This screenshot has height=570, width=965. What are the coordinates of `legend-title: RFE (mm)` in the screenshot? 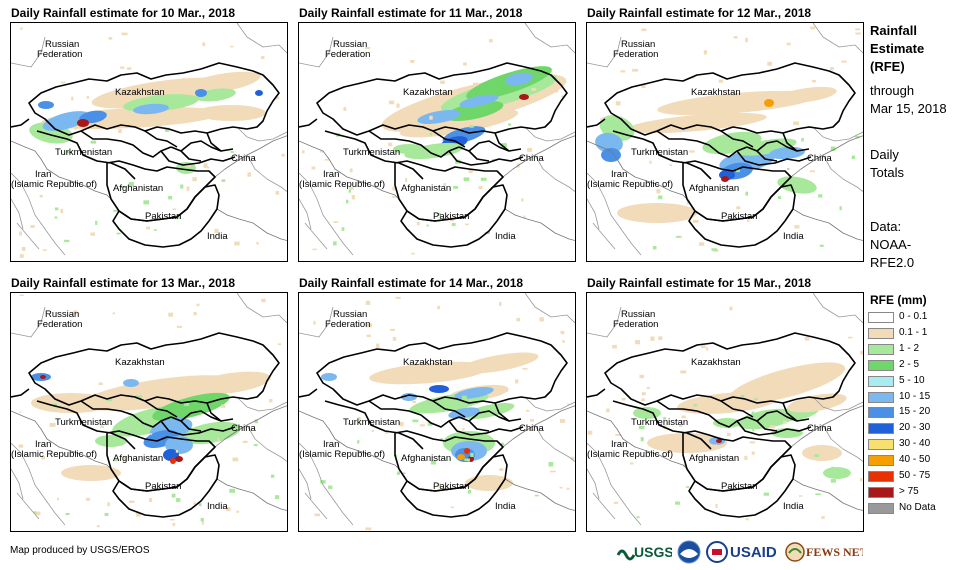 It's located at (898, 300).